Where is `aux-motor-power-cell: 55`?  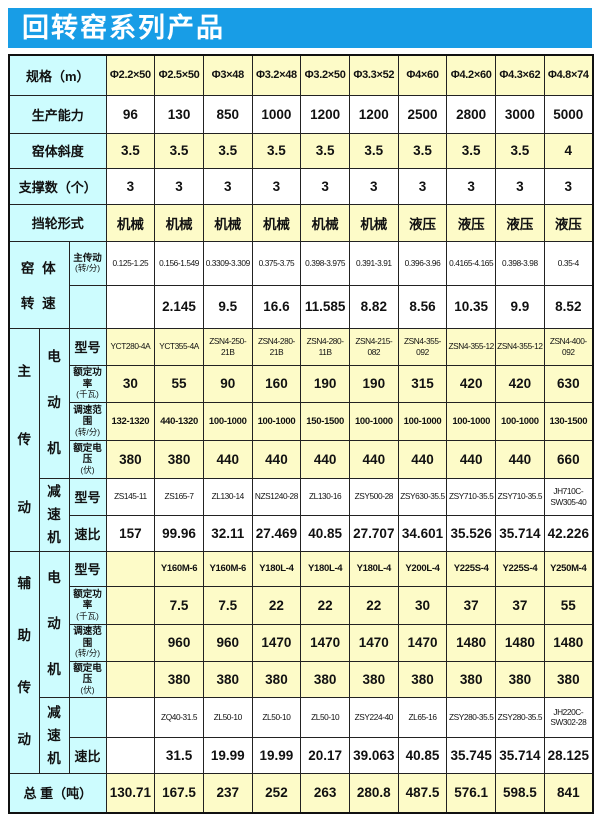
aux-motor-power-cell: 55 is located at coordinates (568, 605).